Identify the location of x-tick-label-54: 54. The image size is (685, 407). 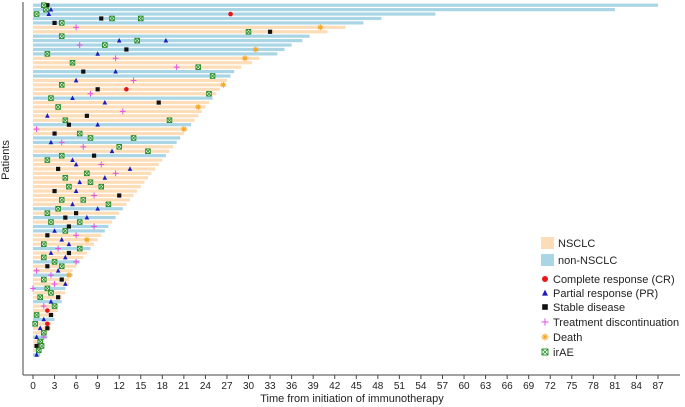
(421, 386).